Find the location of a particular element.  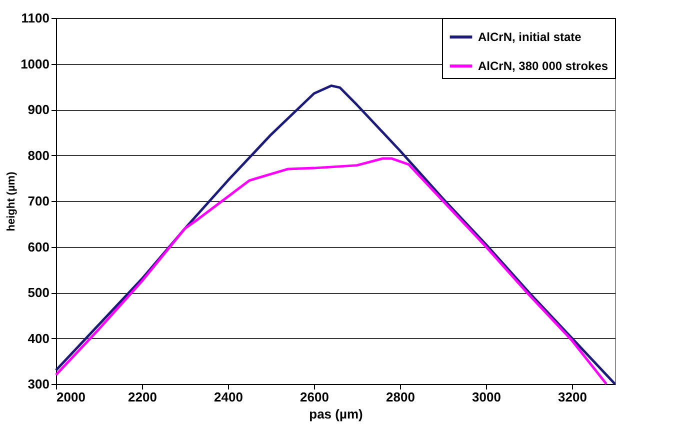

y-tick-label: 800 is located at coordinates (39, 155).